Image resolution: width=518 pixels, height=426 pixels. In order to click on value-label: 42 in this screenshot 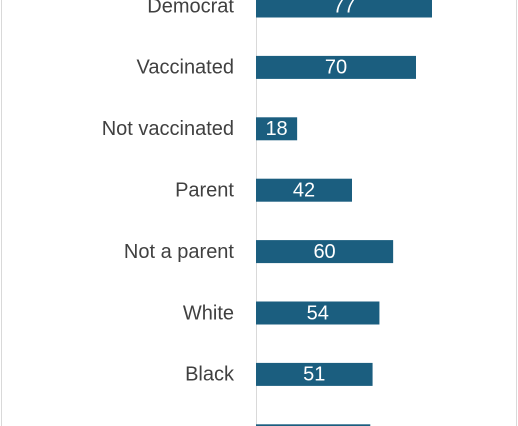, I will do `click(304, 190)`.